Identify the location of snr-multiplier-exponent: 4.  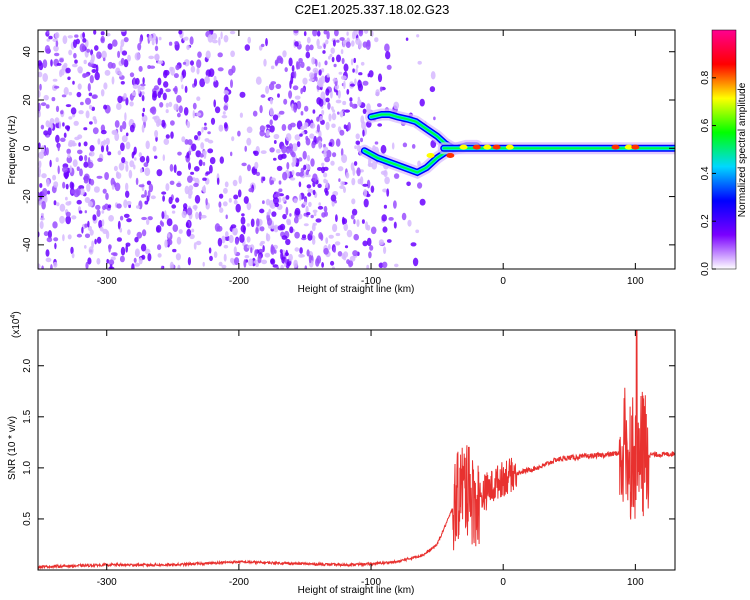
(13, 317).